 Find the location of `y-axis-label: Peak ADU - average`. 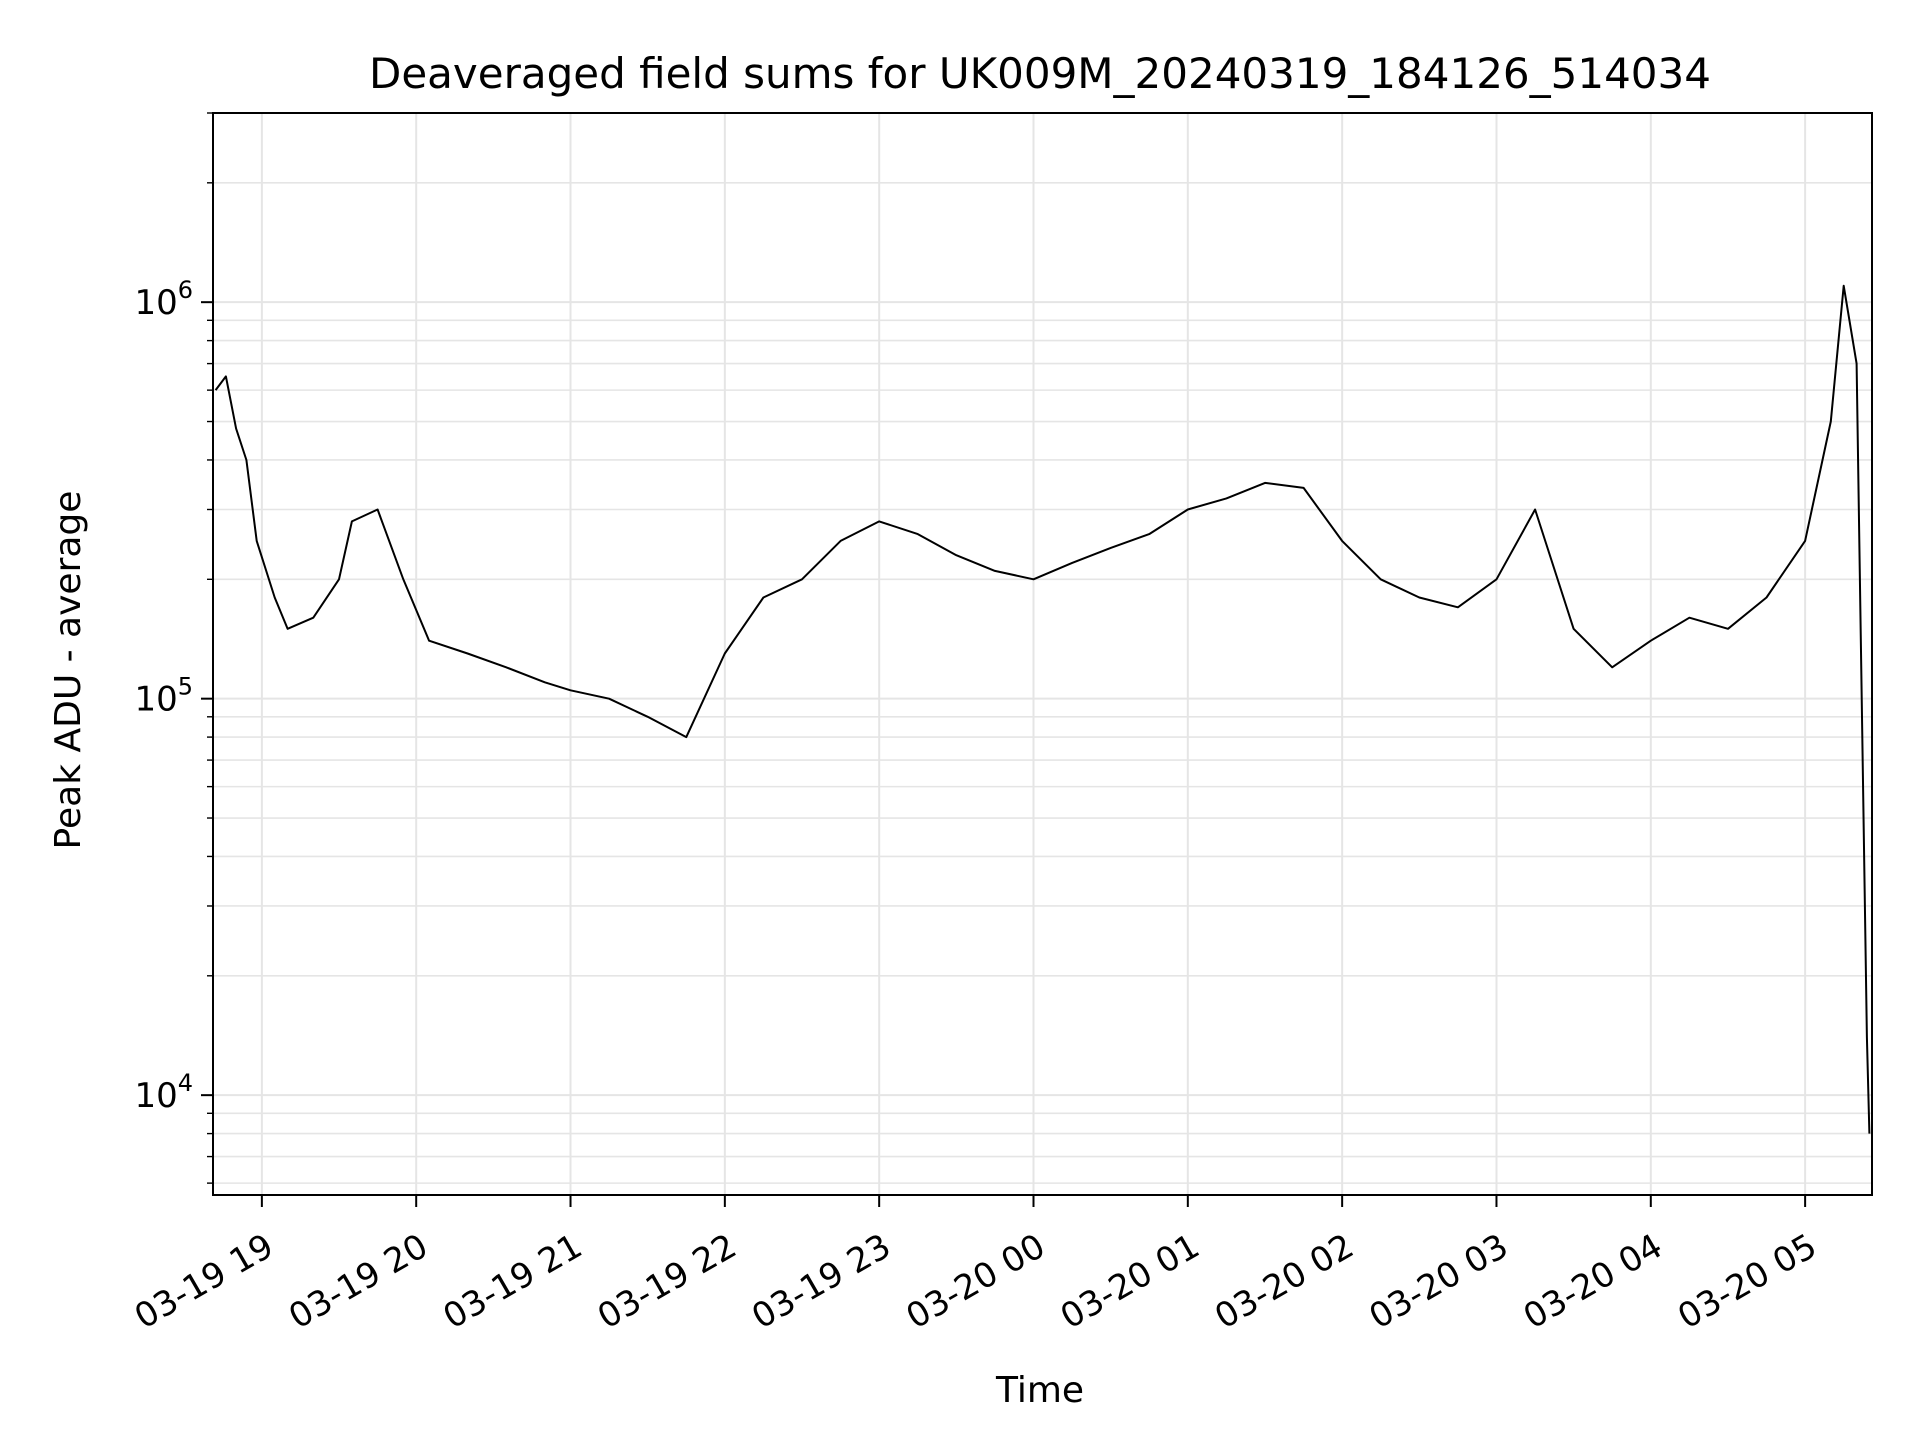

y-axis-label: Peak ADU - average is located at coordinates (68, 670).